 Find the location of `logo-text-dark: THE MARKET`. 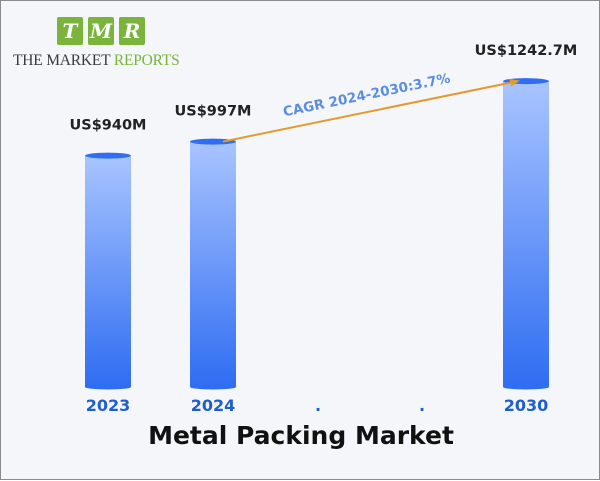

logo-text-dark: THE MARKET is located at coordinates (63, 60).